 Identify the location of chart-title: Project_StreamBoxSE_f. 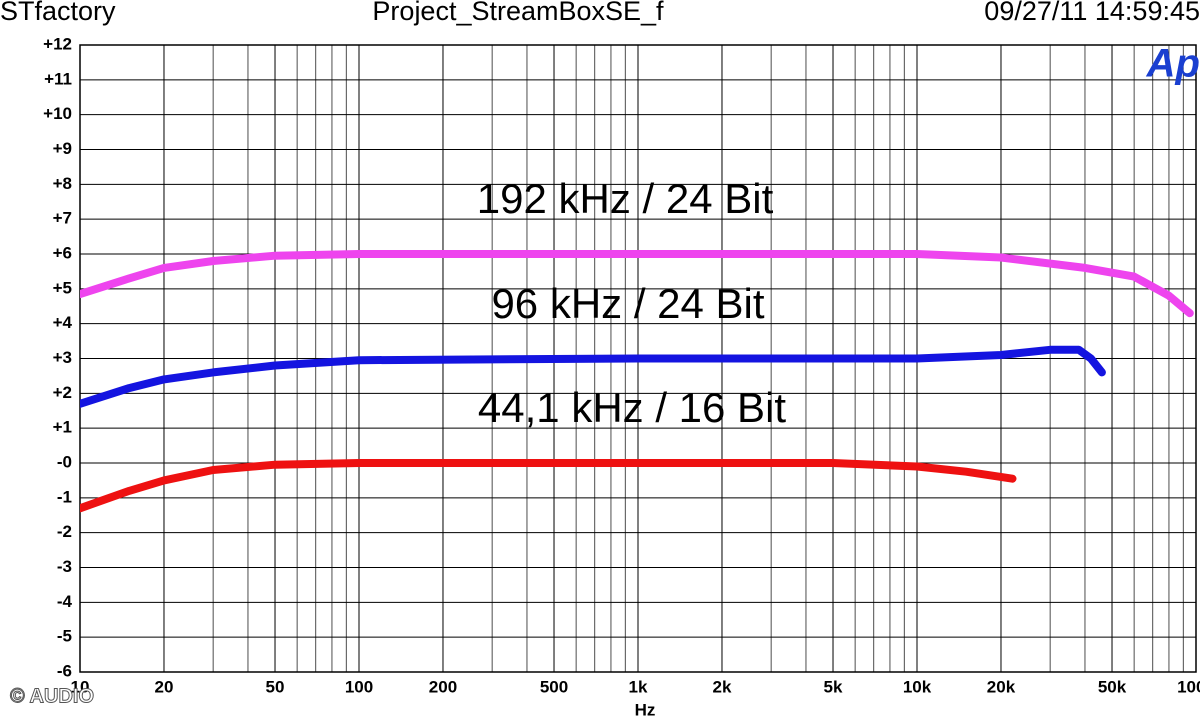
(518, 13).